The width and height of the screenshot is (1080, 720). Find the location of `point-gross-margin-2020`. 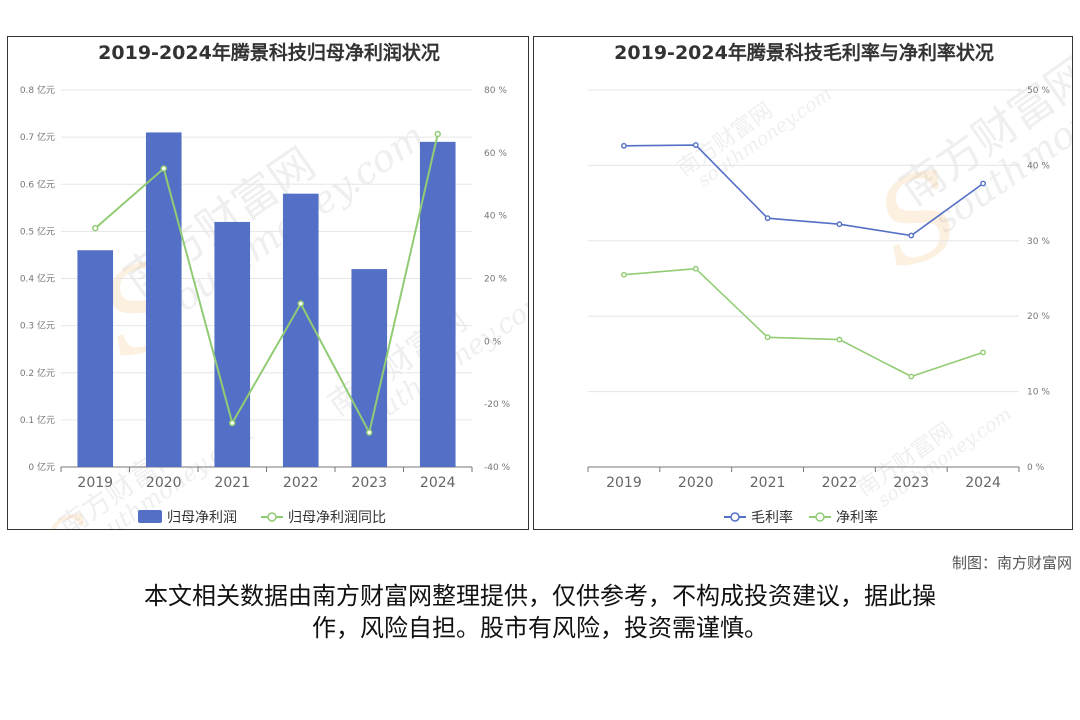

point-gross-margin-2020 is located at coordinates (695, 145).